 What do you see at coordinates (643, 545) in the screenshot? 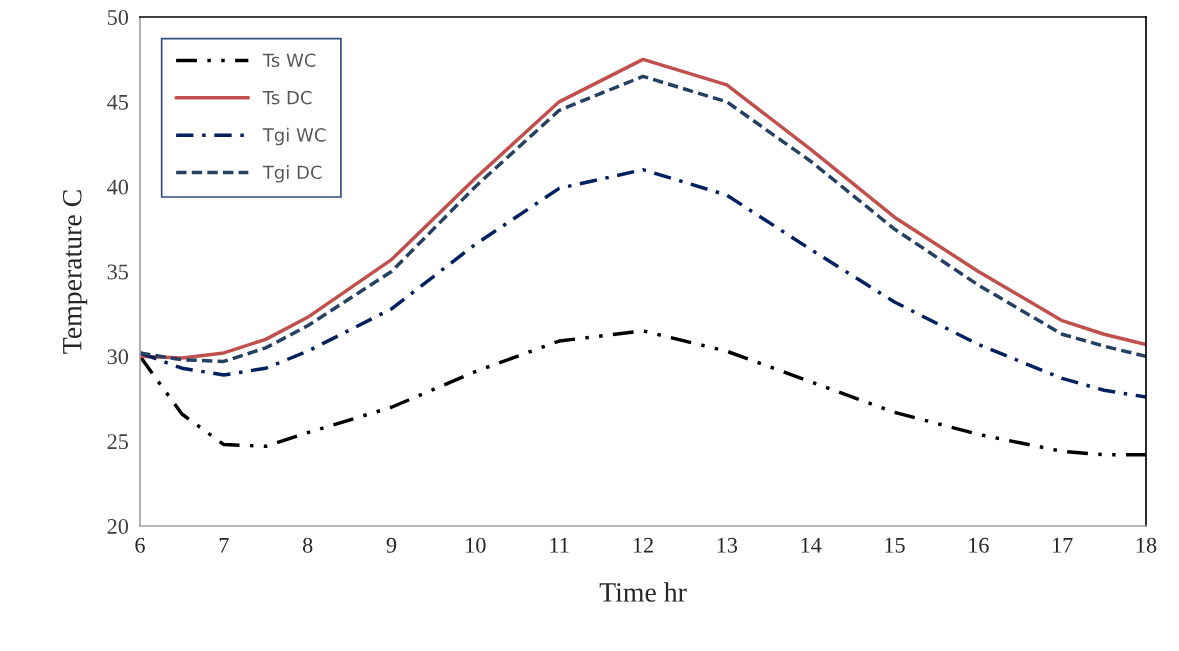
I see `x-tick-label: 12` at bounding box center [643, 545].